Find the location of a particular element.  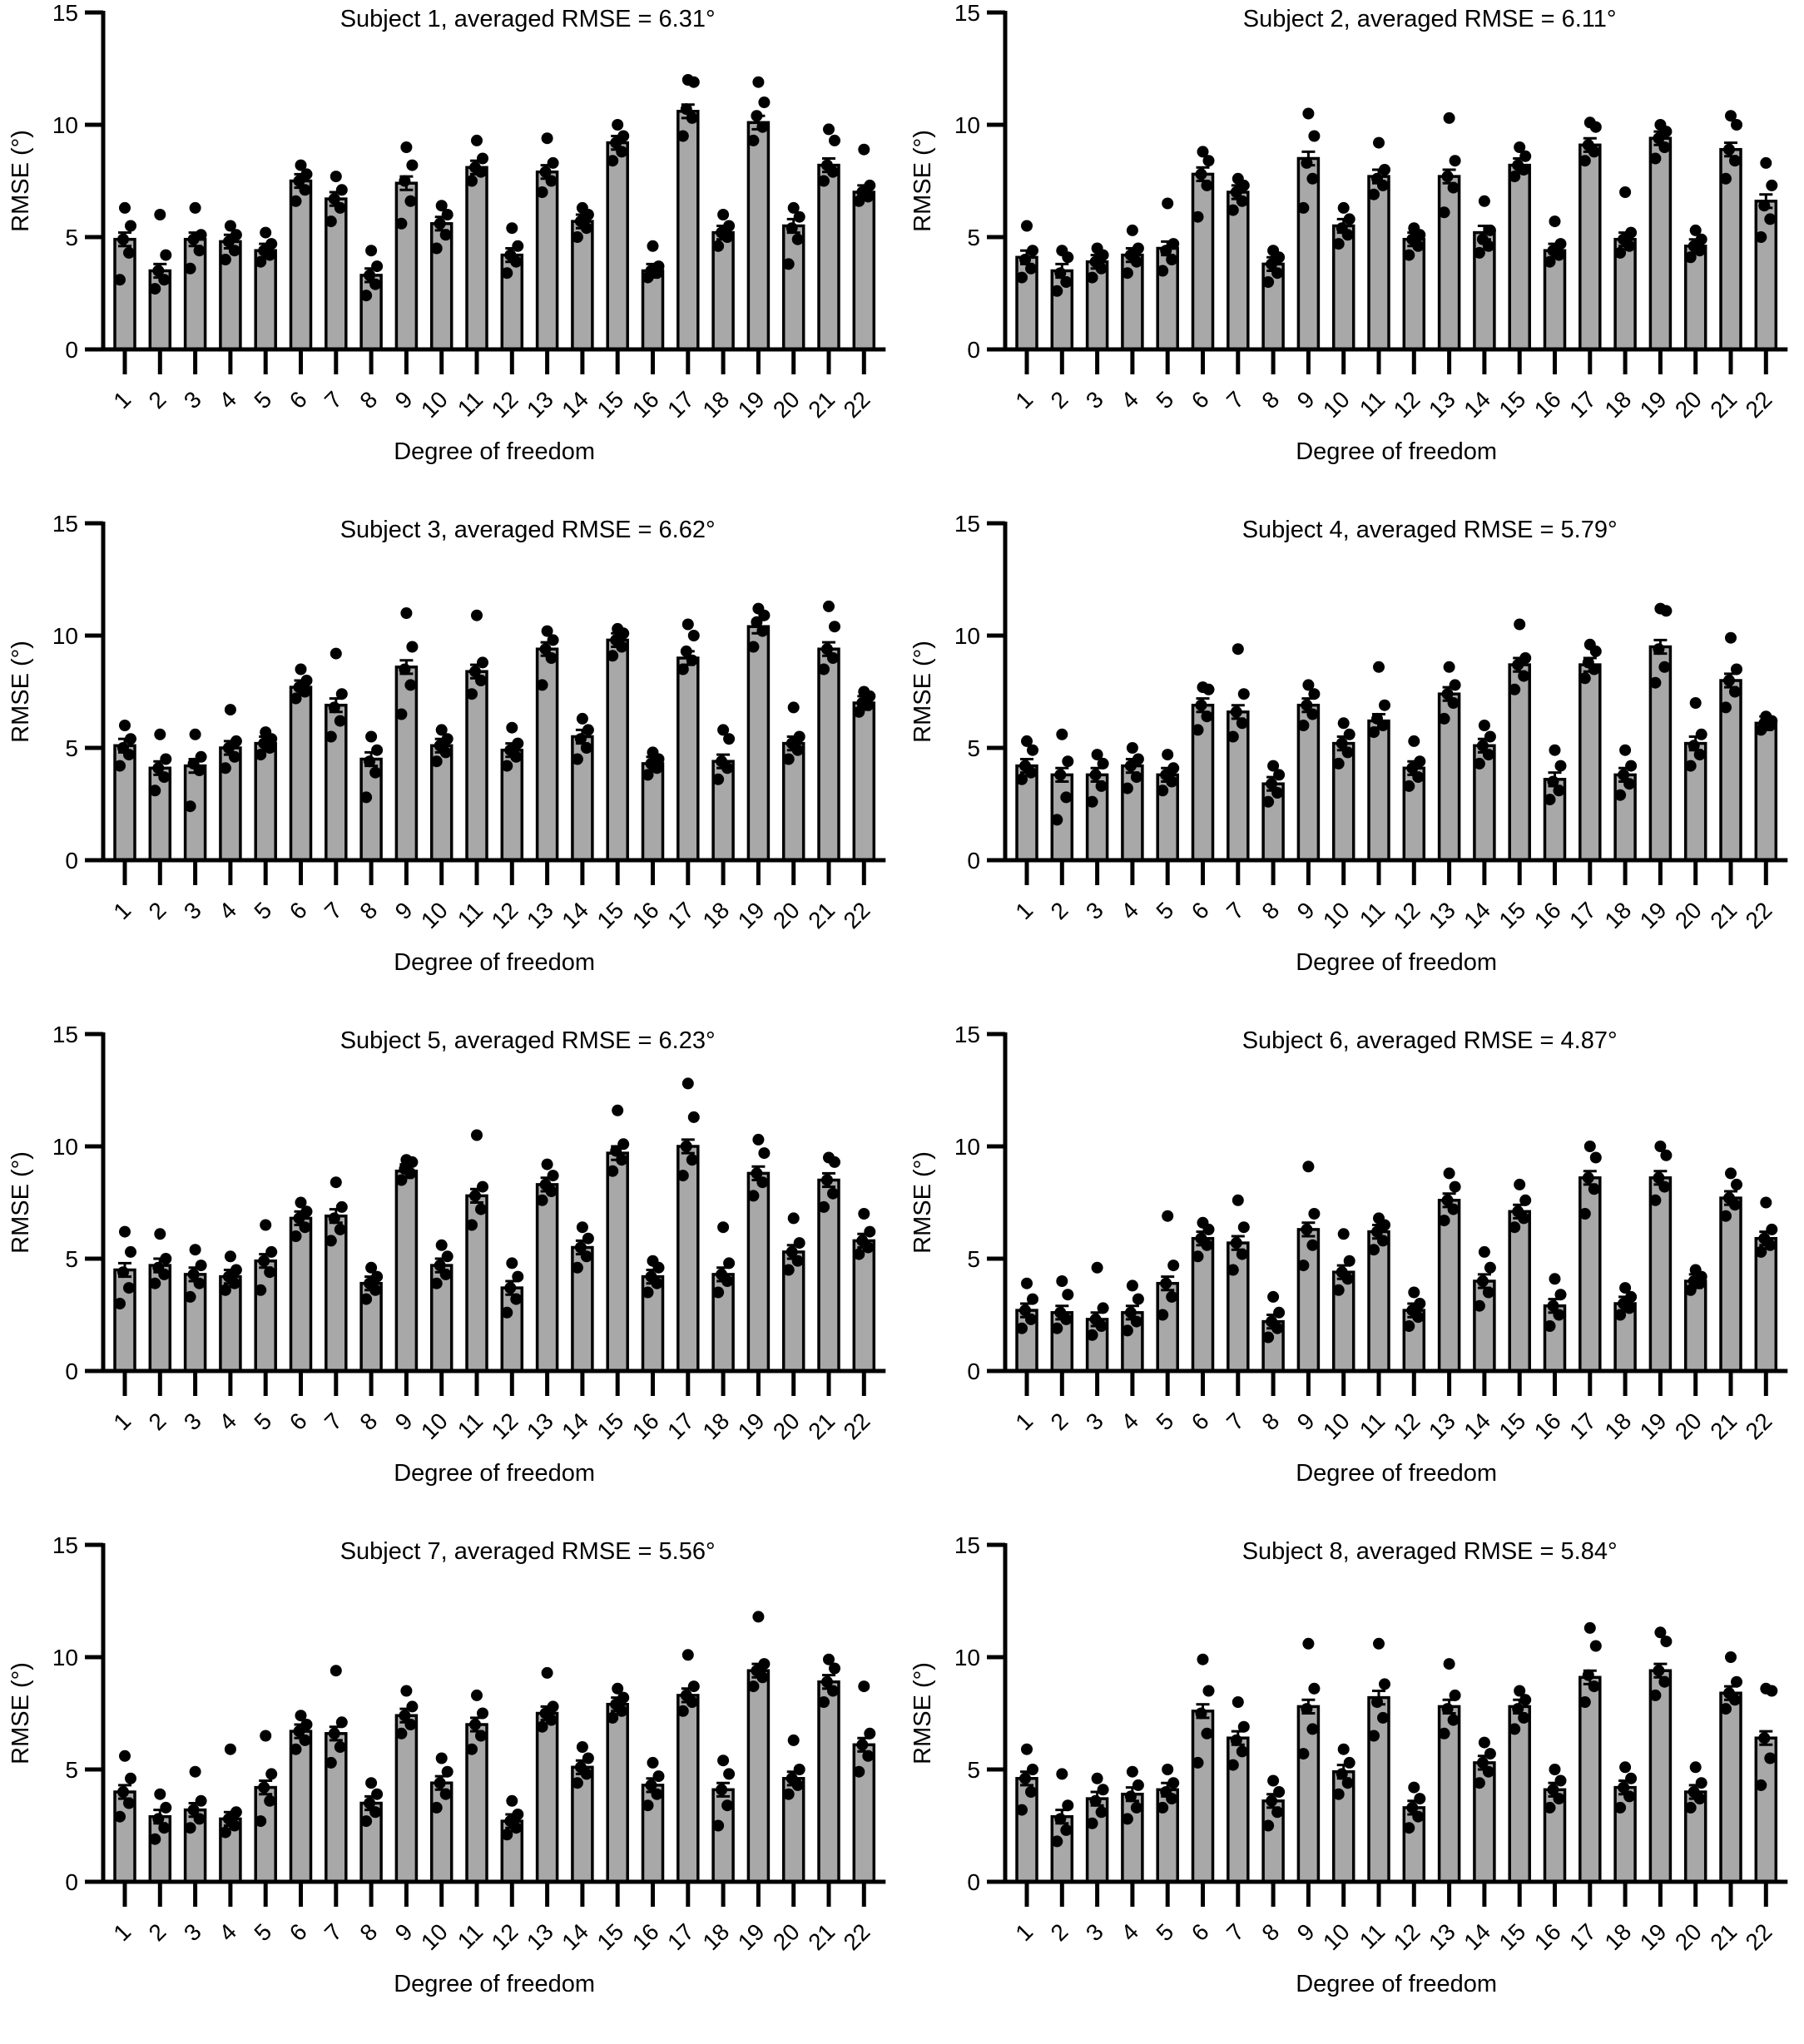

y-tick-label: 5 is located at coordinates (71, 1770).